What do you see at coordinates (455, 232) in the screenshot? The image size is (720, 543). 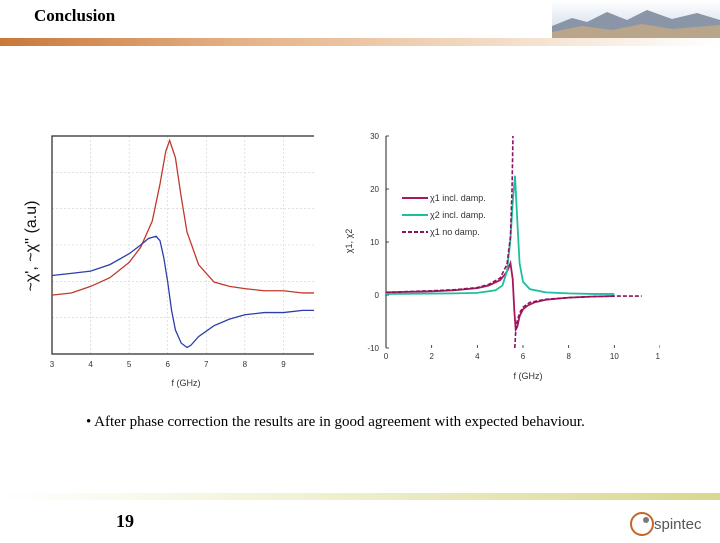 I see `chart-right-legend-label: χ1 no damp.` at bounding box center [455, 232].